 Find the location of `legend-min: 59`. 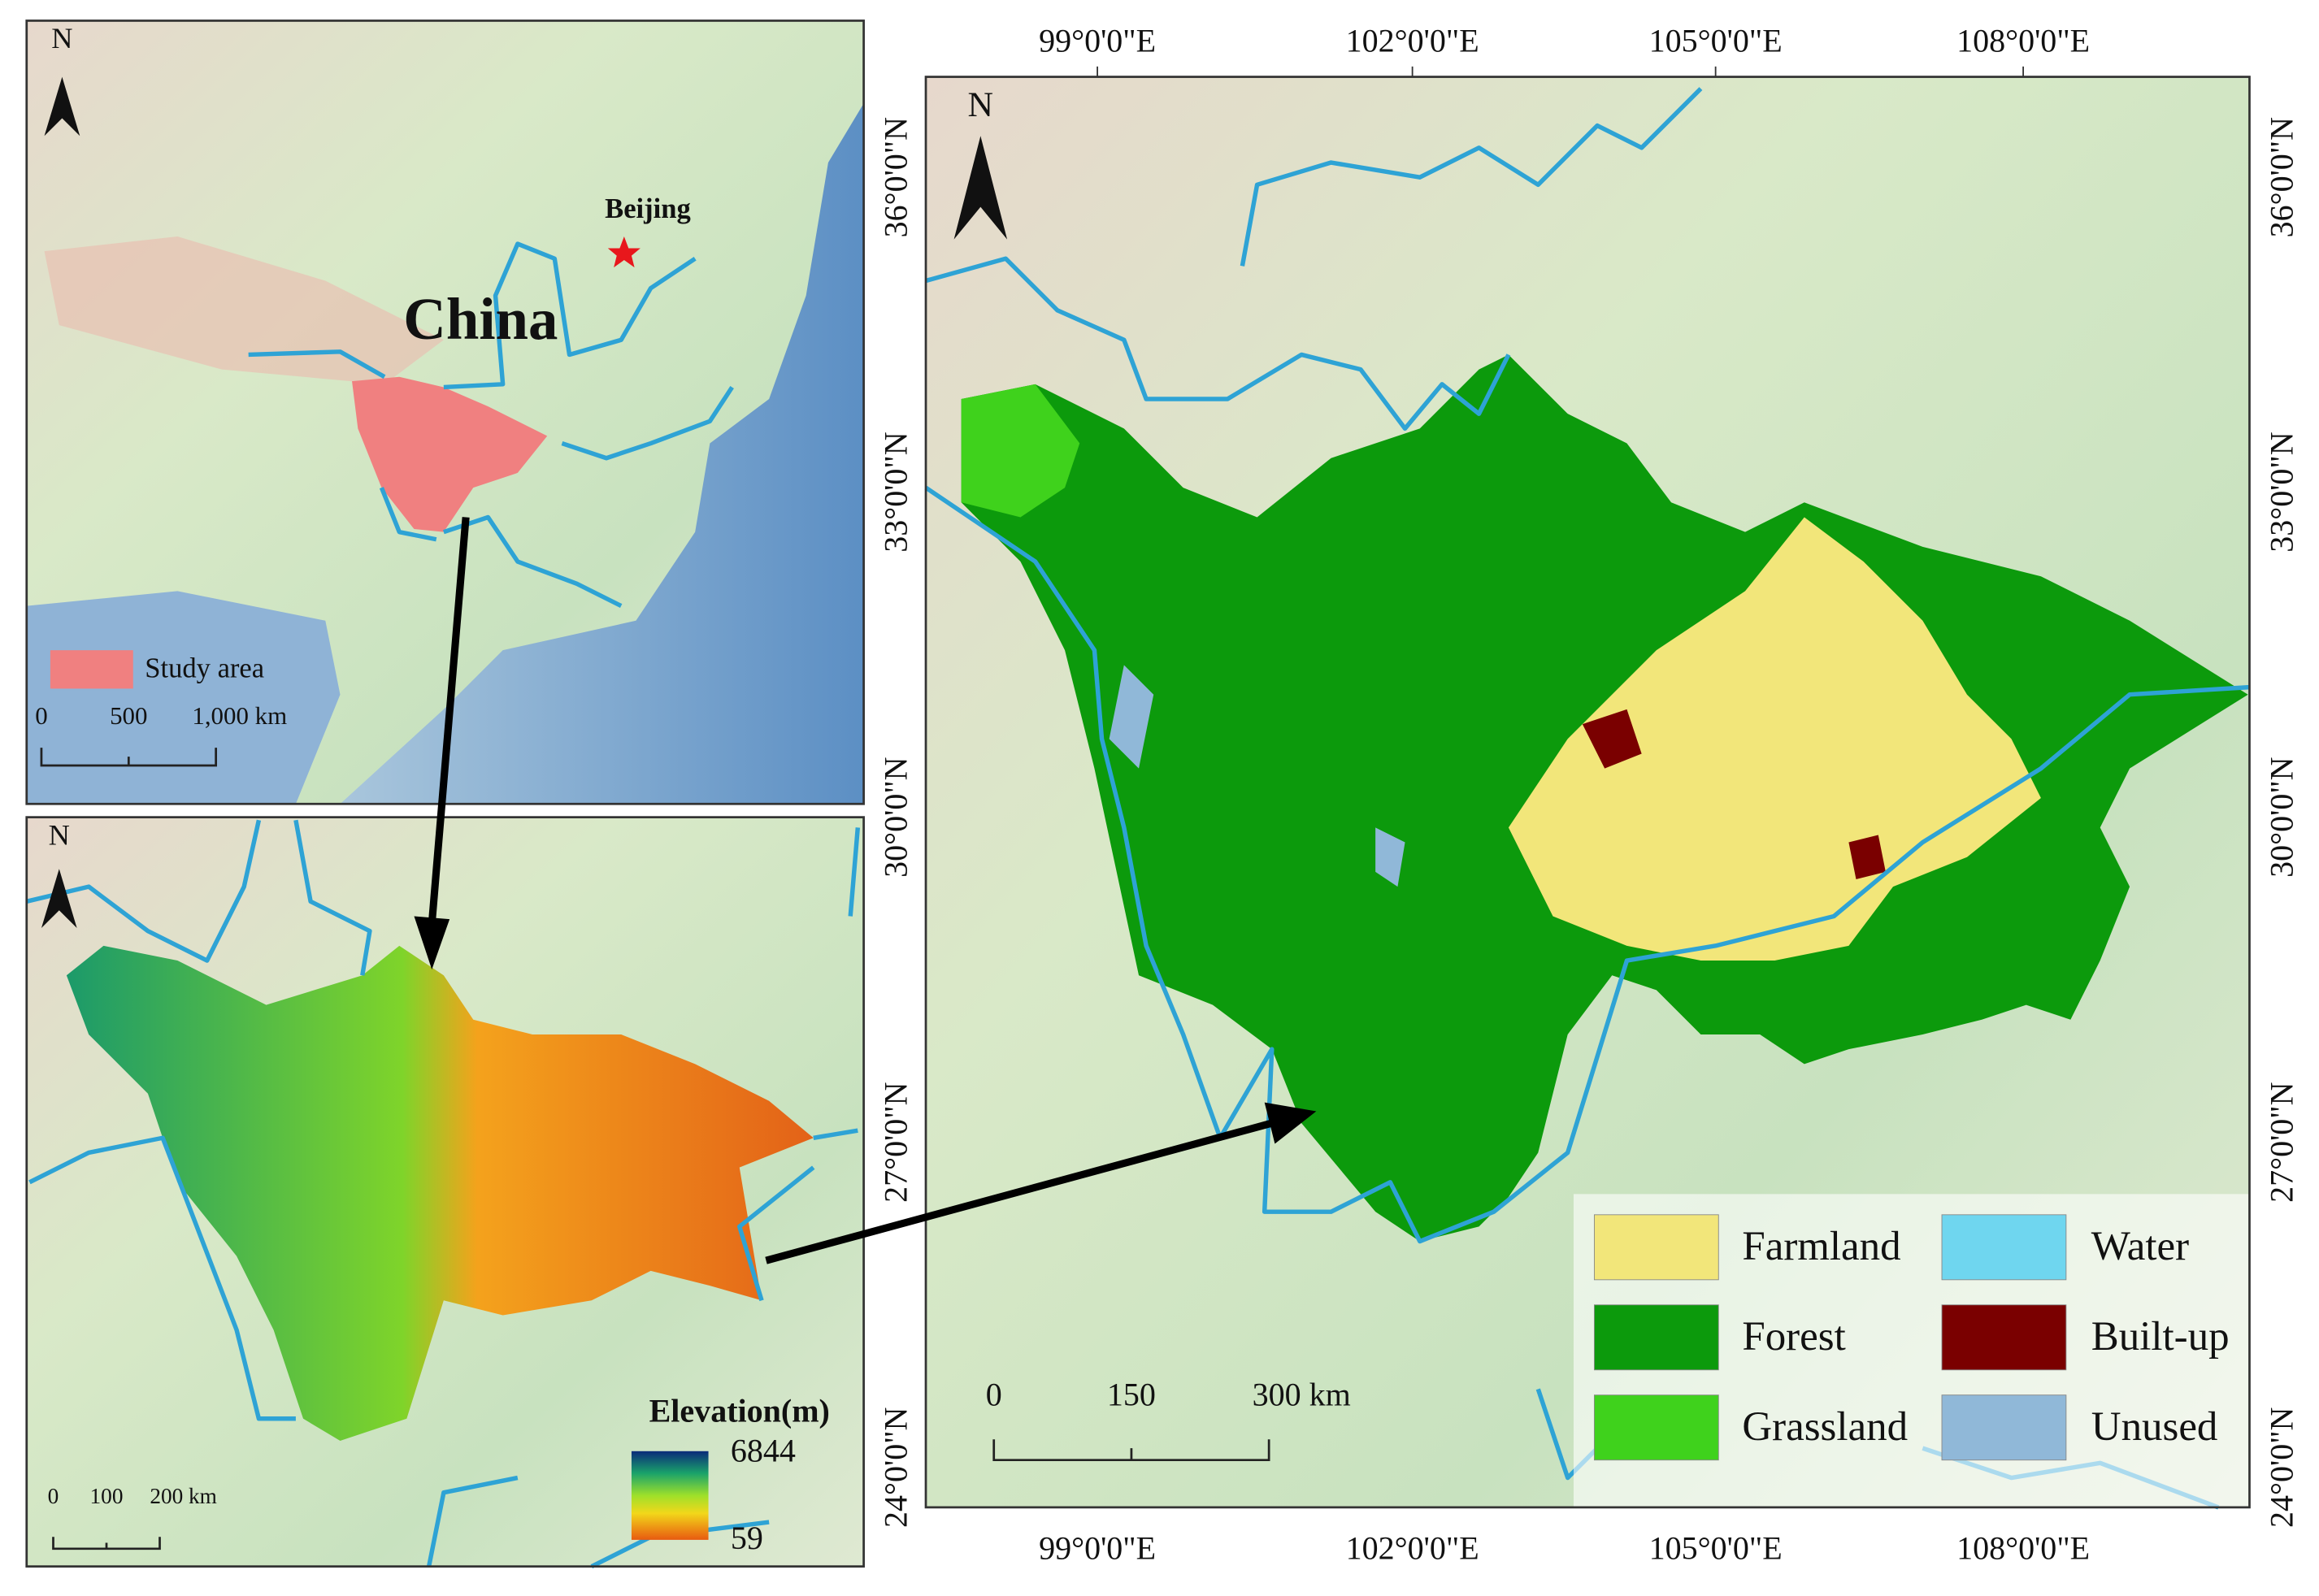

legend-min: 59 is located at coordinates (747, 1538).